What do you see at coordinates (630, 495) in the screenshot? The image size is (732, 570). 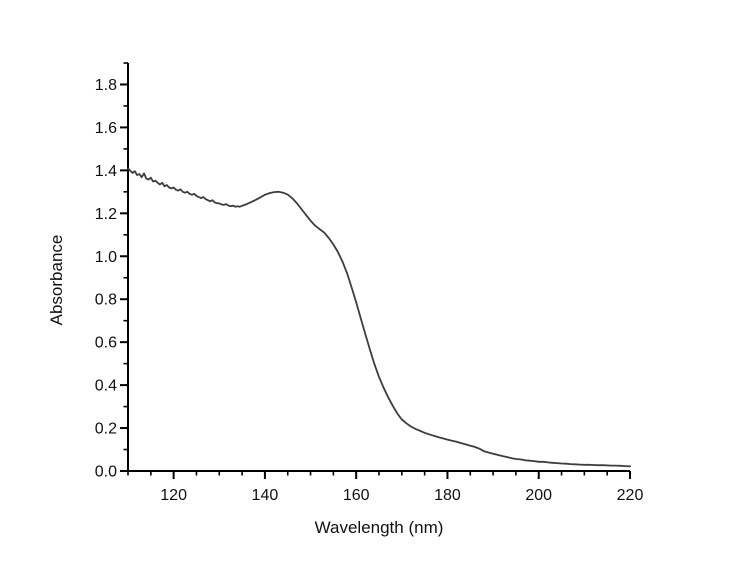 I see `x-tick-label: 220` at bounding box center [630, 495].